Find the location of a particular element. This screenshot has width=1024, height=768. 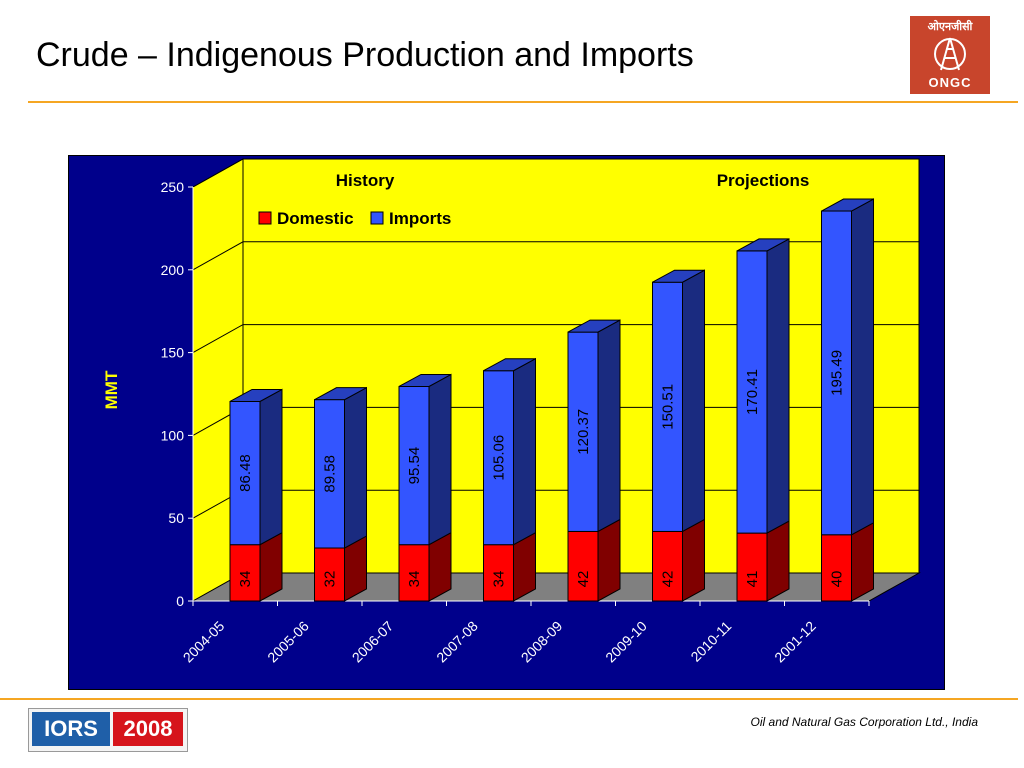

oil-derrick-icon is located at coordinates (950, 54).